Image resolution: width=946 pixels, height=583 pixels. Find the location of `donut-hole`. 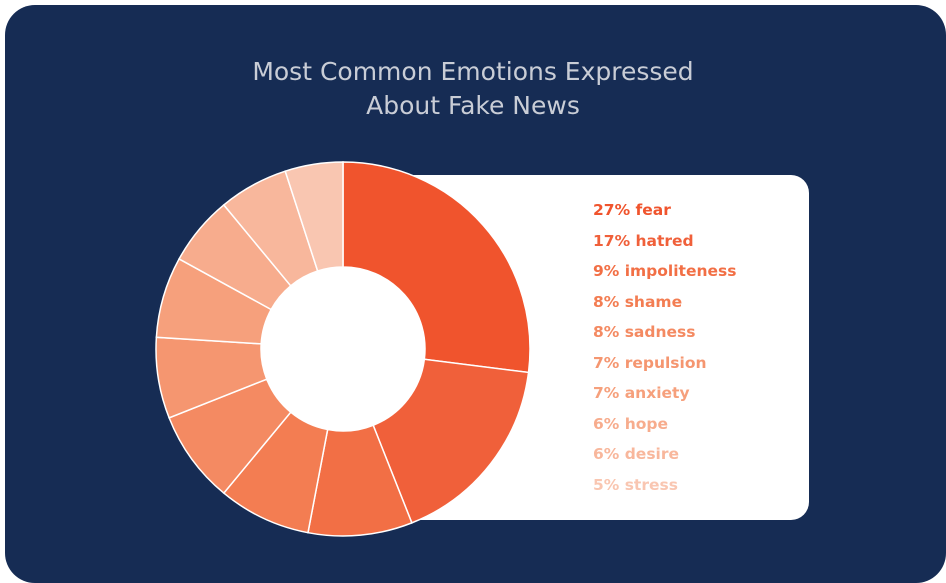

donut-hole is located at coordinates (343, 349).